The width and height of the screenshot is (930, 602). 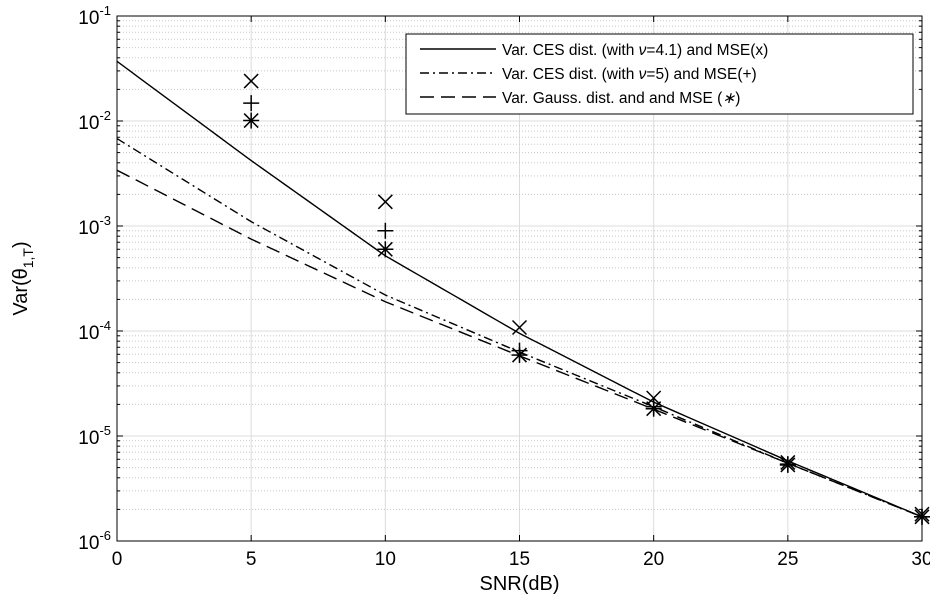 I want to click on x-tick-label: 25, so click(x=787, y=559).